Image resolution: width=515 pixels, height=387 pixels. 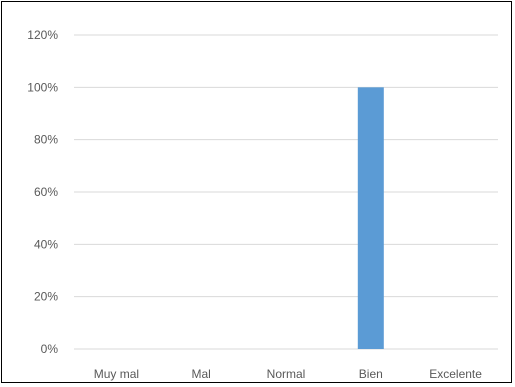 I want to click on y-tick-label: 0%, so click(x=50, y=349).